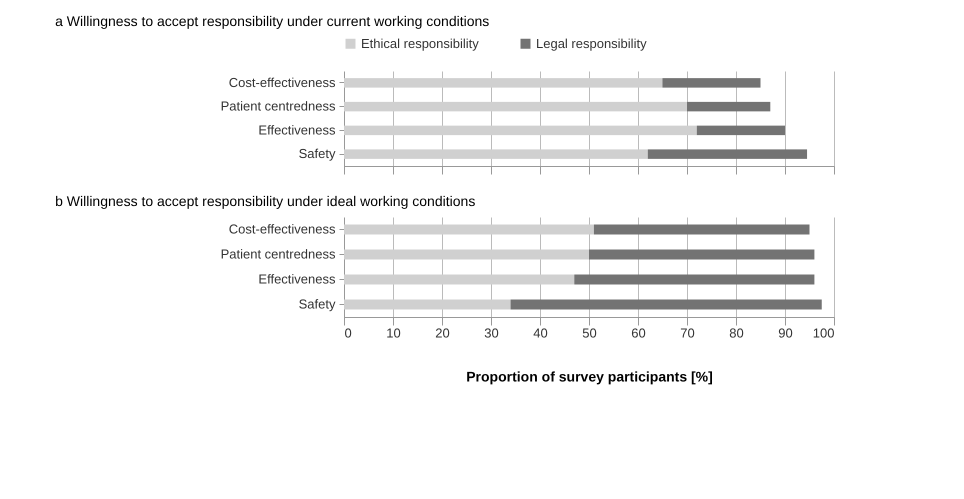 The image size is (964, 499). What do you see at coordinates (823, 333) in the screenshot?
I see `x-tick-label: 100` at bounding box center [823, 333].